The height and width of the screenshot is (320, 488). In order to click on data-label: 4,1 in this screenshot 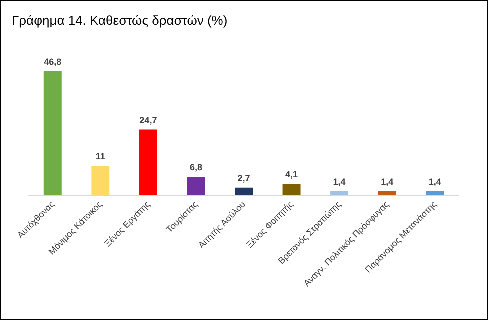, I will do `click(292, 175)`.